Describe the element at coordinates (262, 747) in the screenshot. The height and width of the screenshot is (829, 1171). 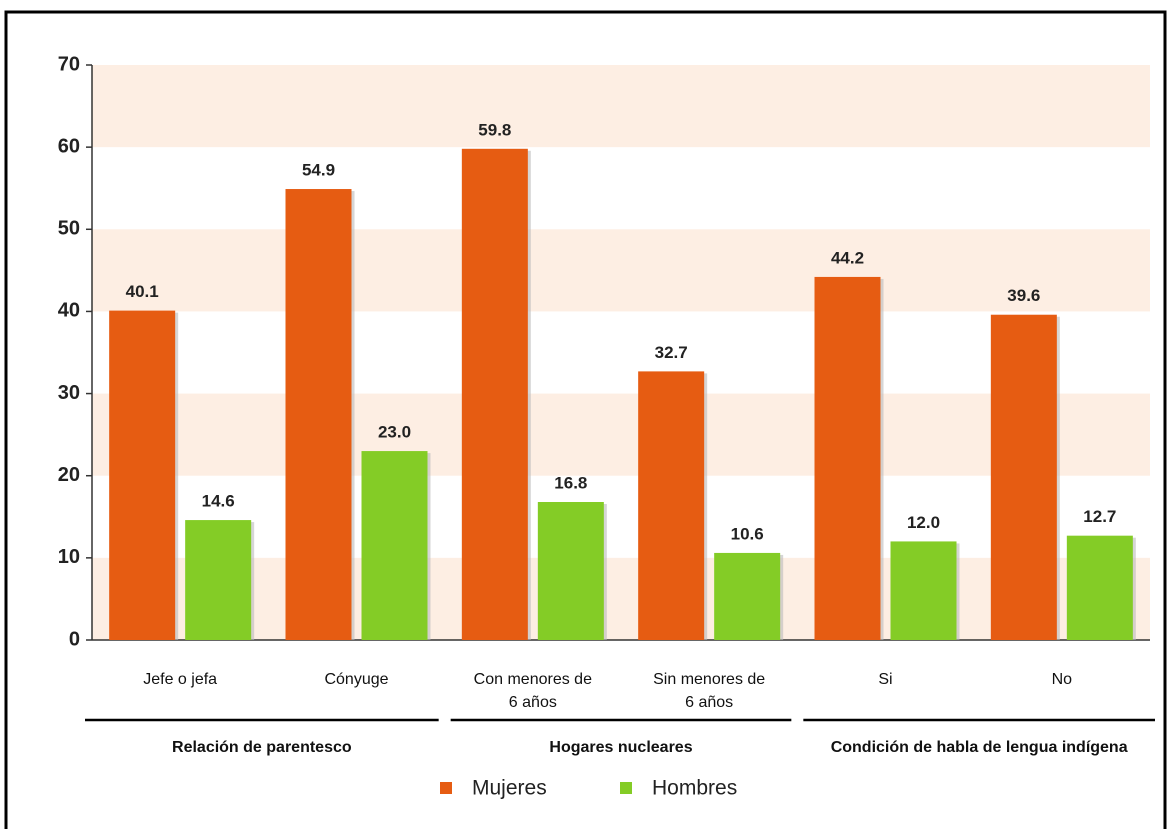
I see `group-label: Relación de parentesco` at that location.